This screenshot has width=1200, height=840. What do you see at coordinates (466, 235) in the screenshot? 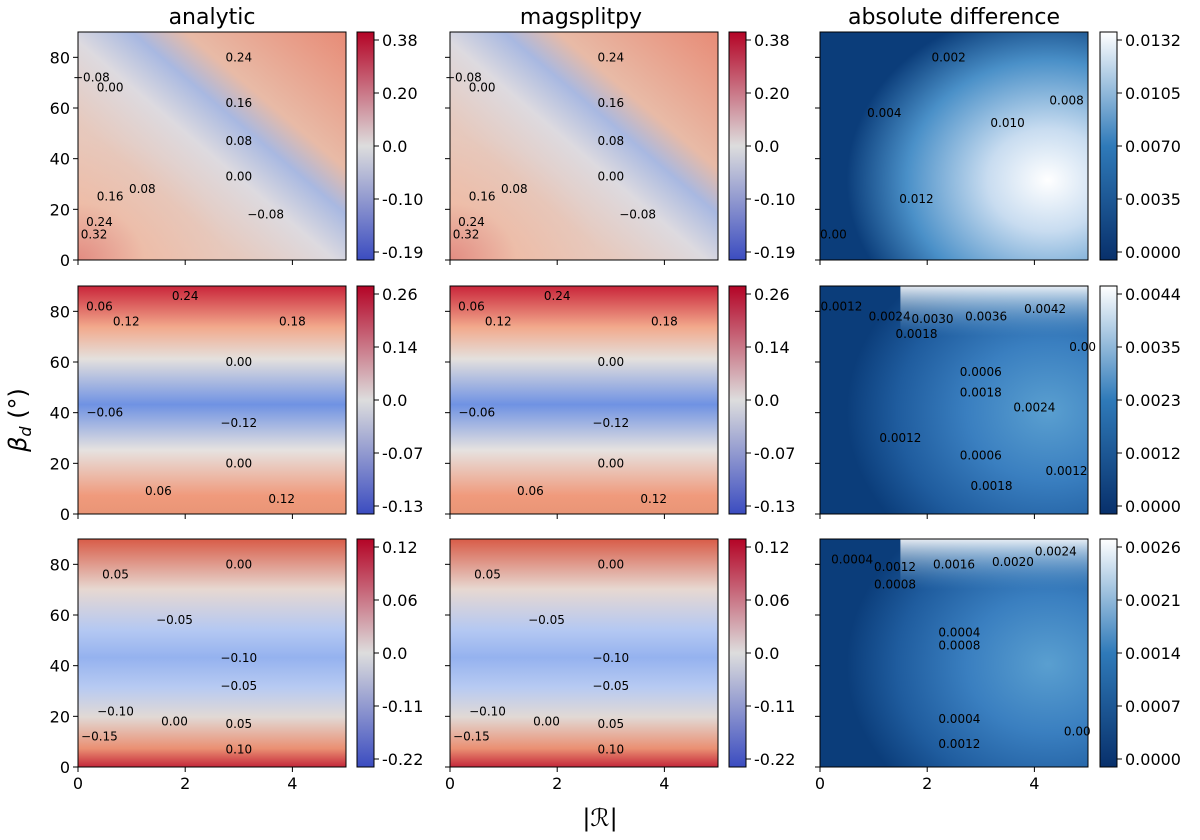
I see `contour-label: 0.32` at bounding box center [466, 235].